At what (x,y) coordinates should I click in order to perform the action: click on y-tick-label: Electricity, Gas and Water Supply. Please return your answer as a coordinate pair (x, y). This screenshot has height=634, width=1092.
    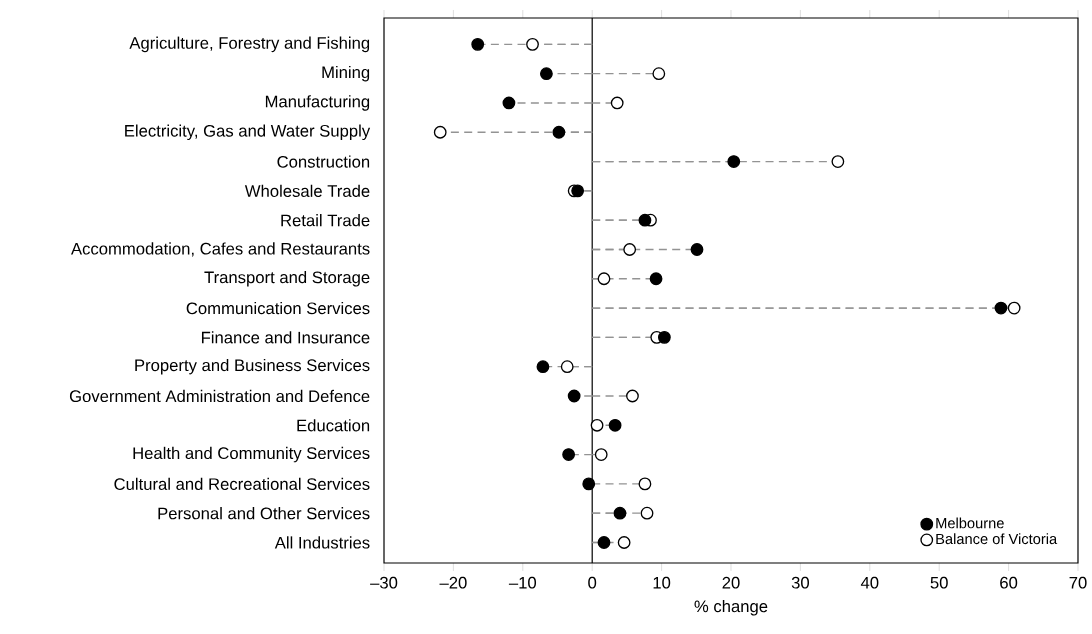
    Looking at the image, I should click on (248, 132).